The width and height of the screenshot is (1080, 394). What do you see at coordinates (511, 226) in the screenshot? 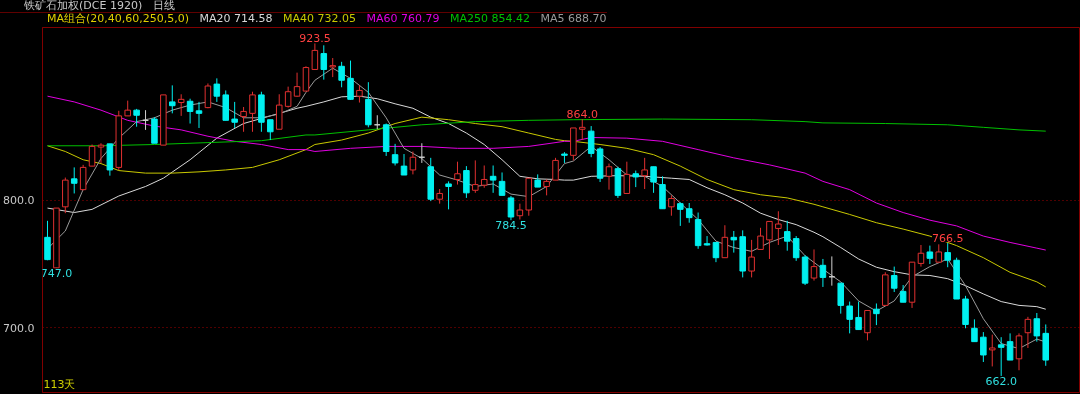
I see `annotation: 784.5` at bounding box center [511, 226].